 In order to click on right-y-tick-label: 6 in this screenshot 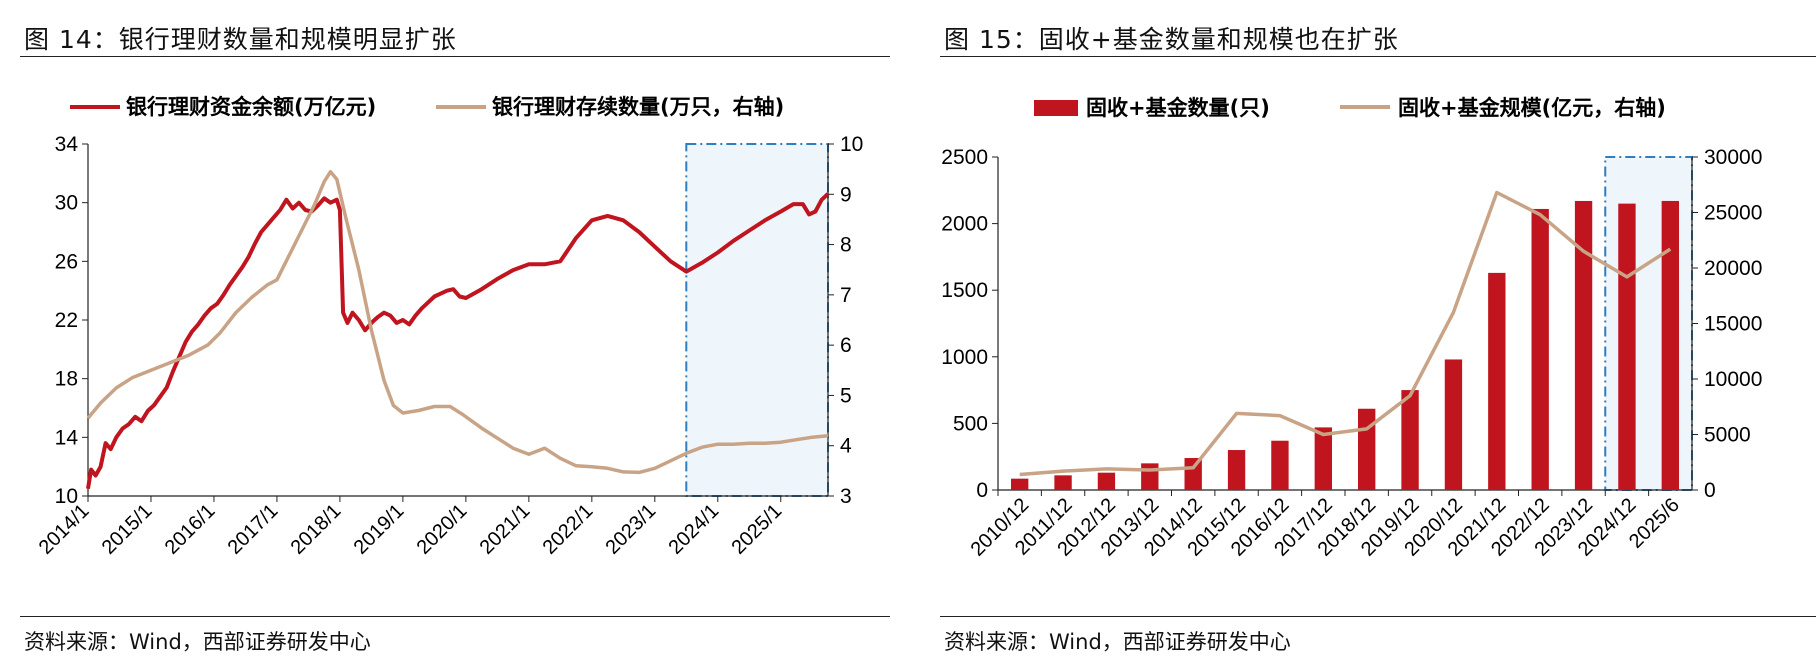, I will do `click(846, 345)`.